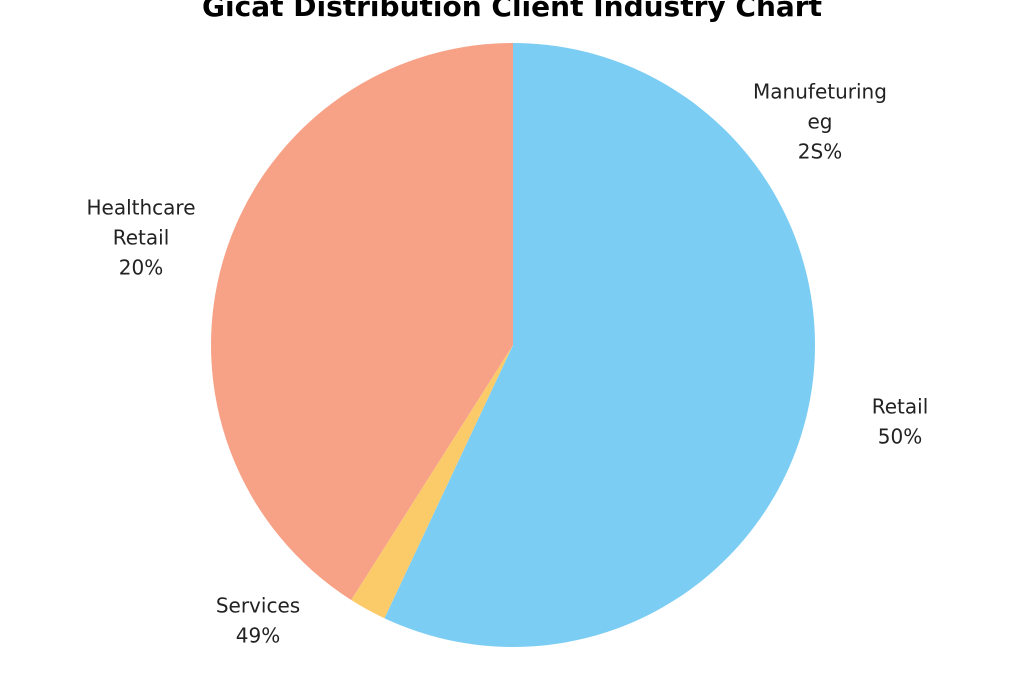 This screenshot has height=681, width=1024. What do you see at coordinates (140, 208) in the screenshot?
I see `slice-label: Healthcare` at bounding box center [140, 208].